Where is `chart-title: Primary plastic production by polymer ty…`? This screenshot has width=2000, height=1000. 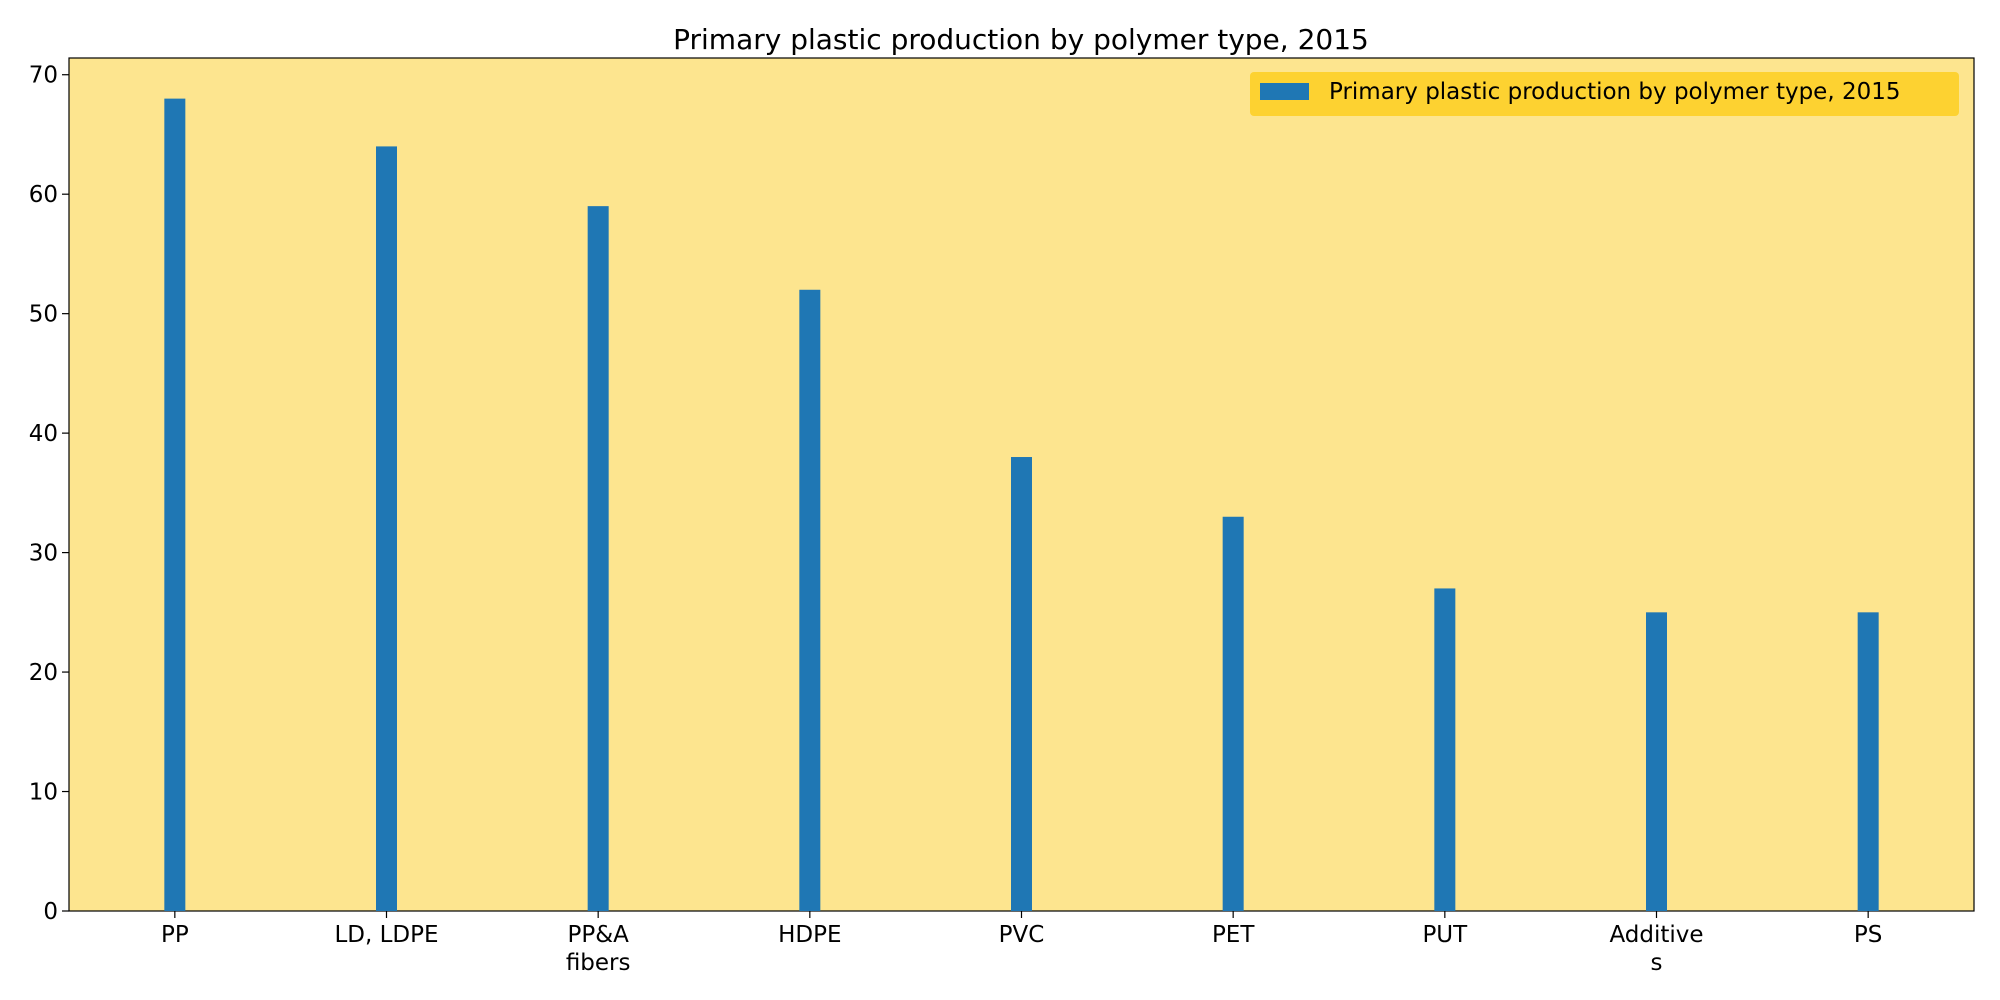
chart-title: Primary plastic production by polymer ty… is located at coordinates (1021, 39).